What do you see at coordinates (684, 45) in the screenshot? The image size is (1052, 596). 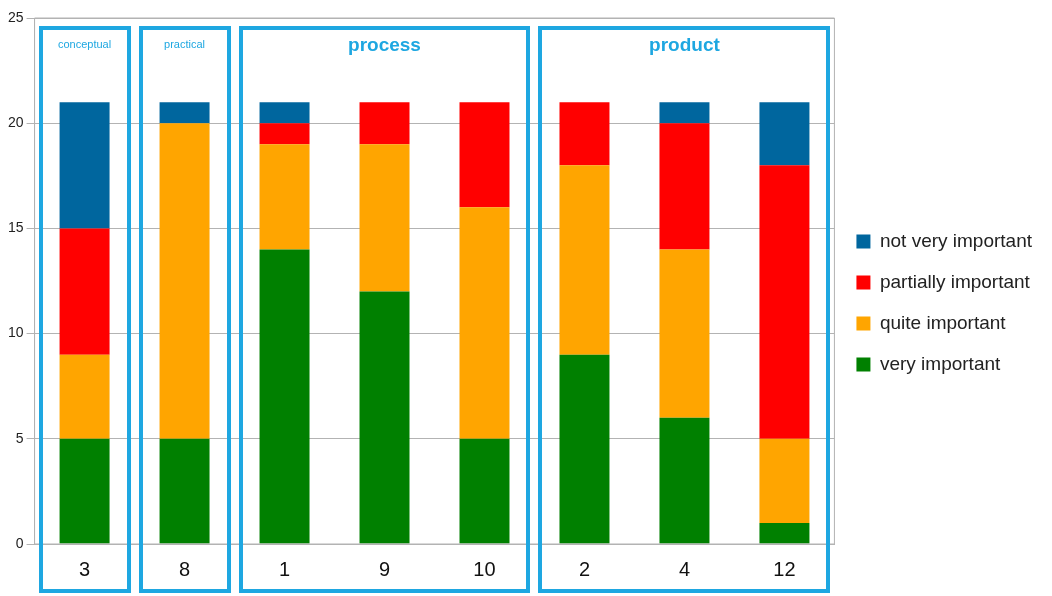 I see `annotation: product` at bounding box center [684, 45].